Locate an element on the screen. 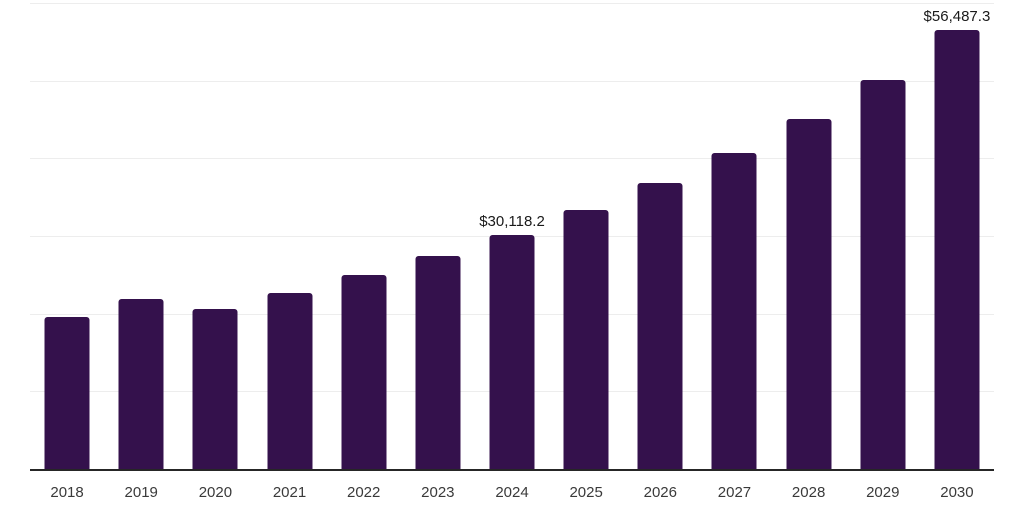  x-tick-2025: 2025 is located at coordinates (586, 492).